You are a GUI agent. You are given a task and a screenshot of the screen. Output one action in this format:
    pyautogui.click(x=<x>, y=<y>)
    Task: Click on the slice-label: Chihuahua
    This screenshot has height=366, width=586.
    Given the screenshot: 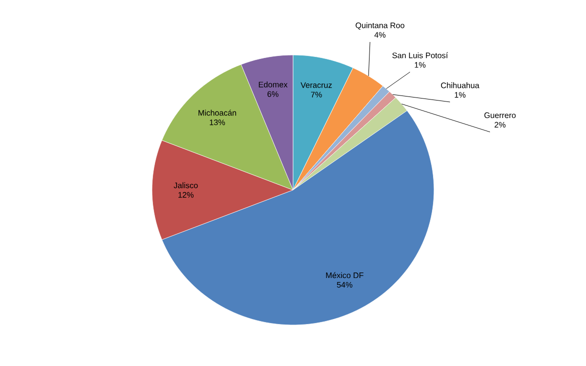 What is the action you would take?
    pyautogui.click(x=460, y=85)
    